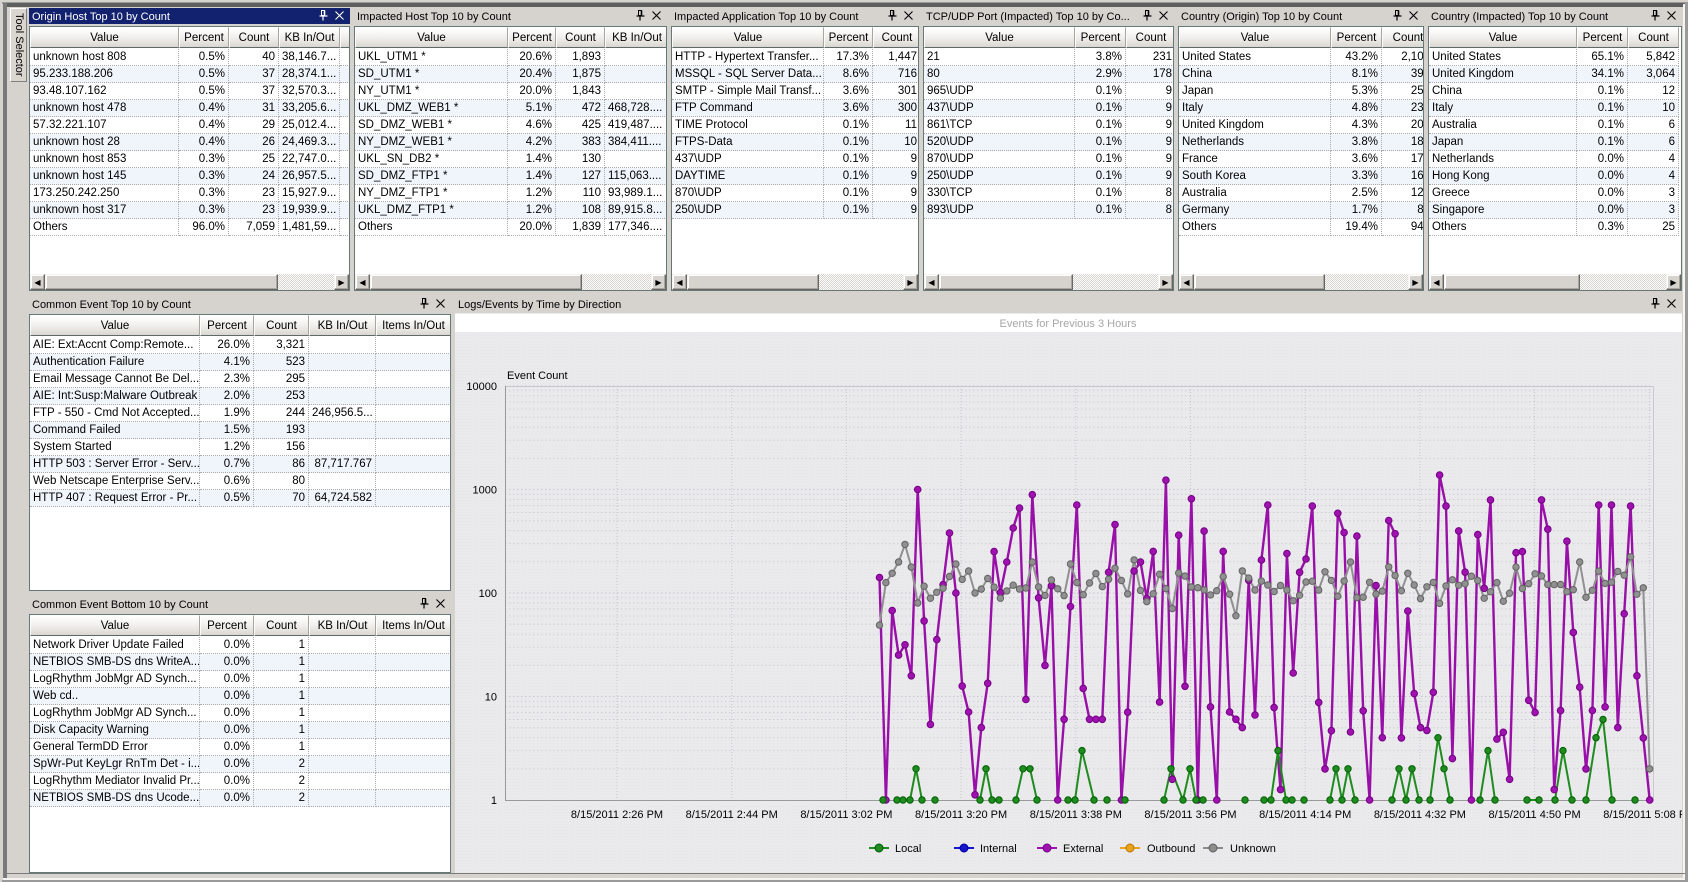 This screenshot has height=882, width=1688. What do you see at coordinates (1253, 849) in the screenshot?
I see `svg-text: Unknown` at bounding box center [1253, 849].